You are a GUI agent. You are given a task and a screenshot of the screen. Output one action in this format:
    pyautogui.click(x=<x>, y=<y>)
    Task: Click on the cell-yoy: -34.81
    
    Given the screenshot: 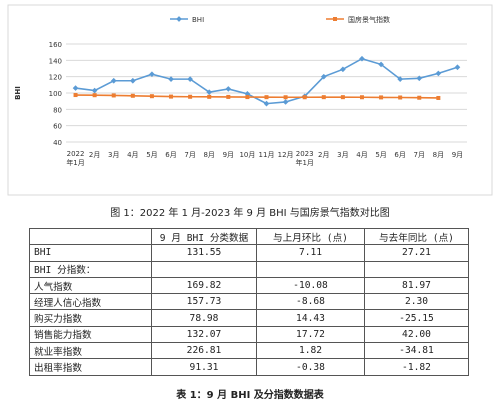 What is the action you would take?
    pyautogui.click(x=416, y=351)
    